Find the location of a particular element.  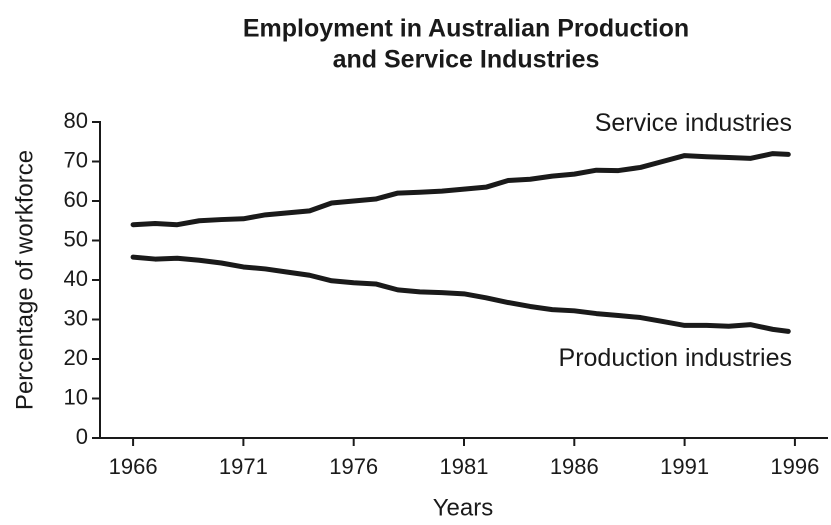

y-tick-label: 30 is located at coordinates (76, 317).